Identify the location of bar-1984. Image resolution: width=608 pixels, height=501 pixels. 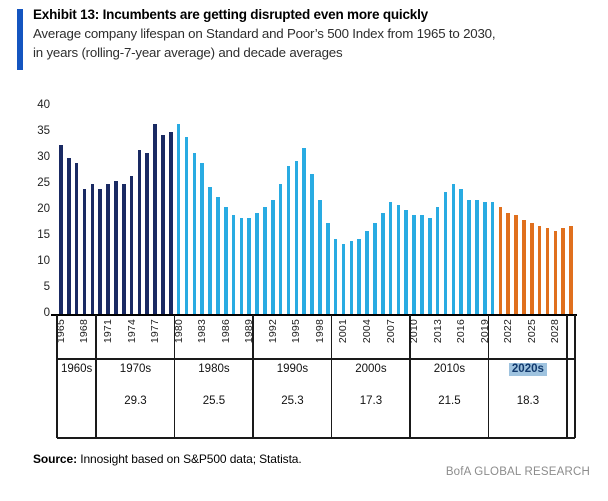
(210, 250).